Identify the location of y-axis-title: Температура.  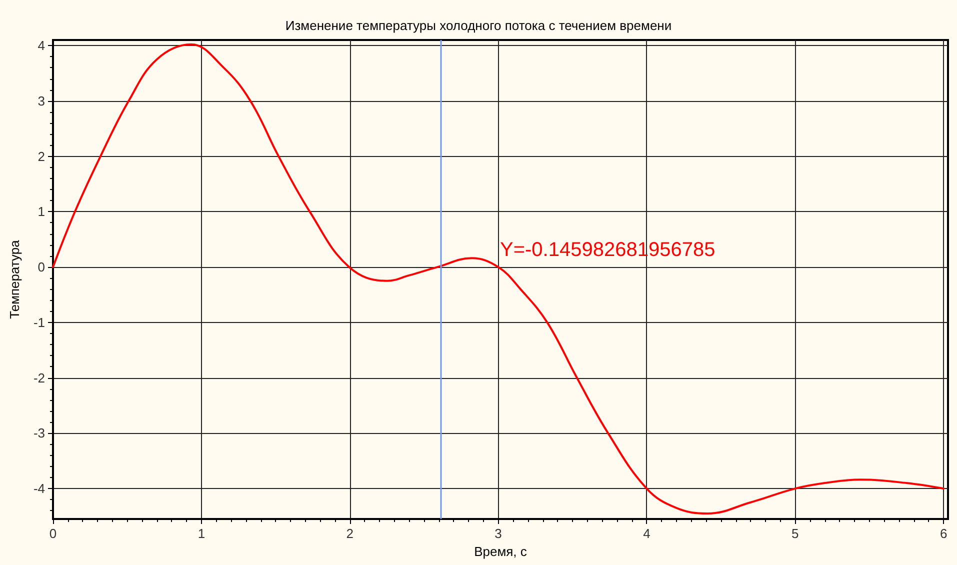
(14, 279).